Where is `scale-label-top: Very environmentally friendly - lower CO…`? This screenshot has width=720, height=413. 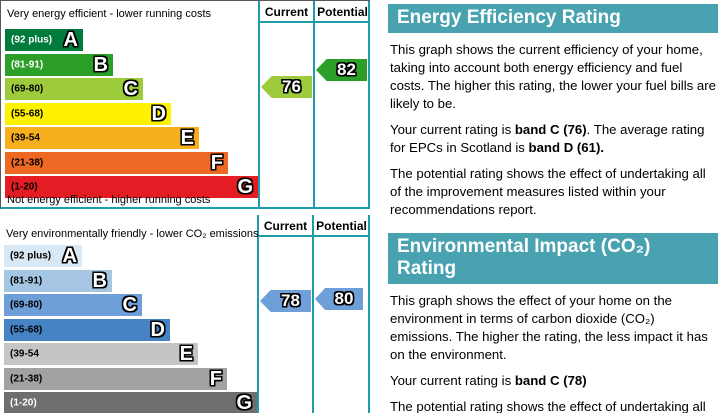 scale-label-top: Very environmentally friendly - lower CO… is located at coordinates (132, 234).